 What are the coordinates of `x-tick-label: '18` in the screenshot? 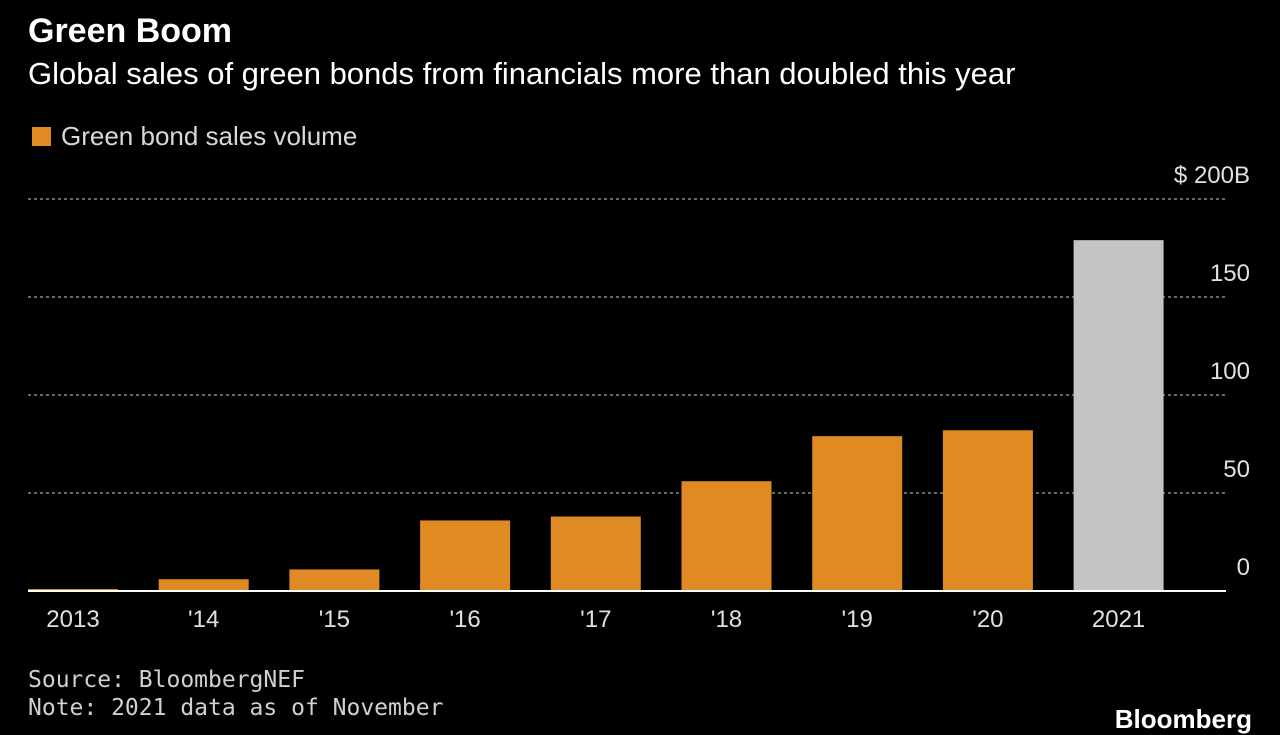 It's located at (726, 619).